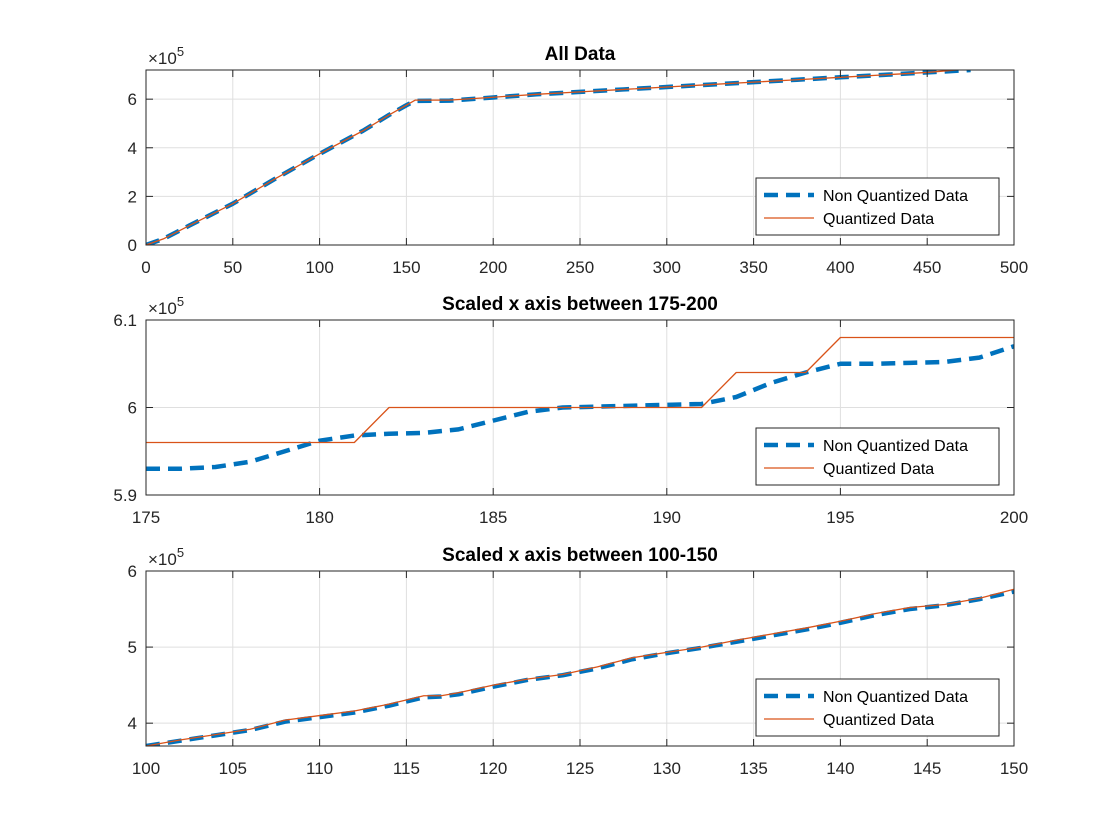  What do you see at coordinates (580, 555) in the screenshot?
I see `subplot-title: Scaled x axis between 100-150` at bounding box center [580, 555].